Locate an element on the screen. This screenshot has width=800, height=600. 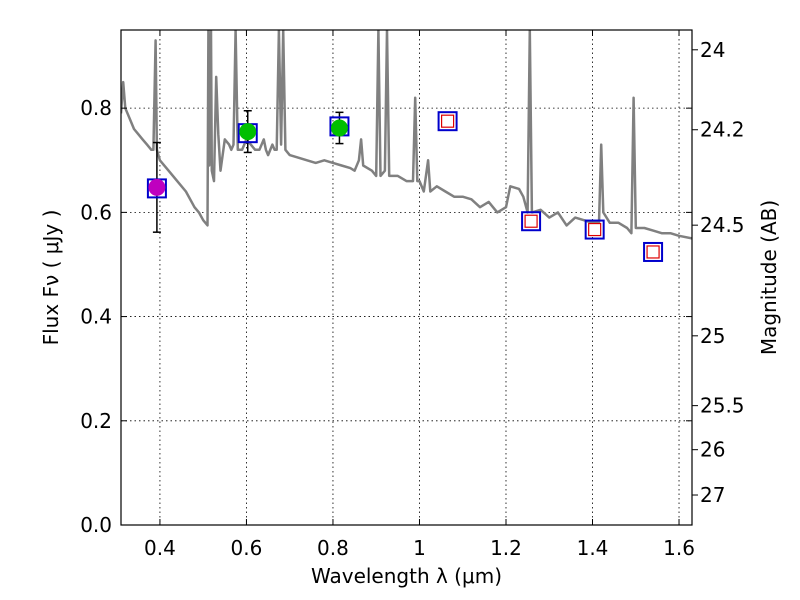
x-tick-label: 1.6 is located at coordinates (679, 548).